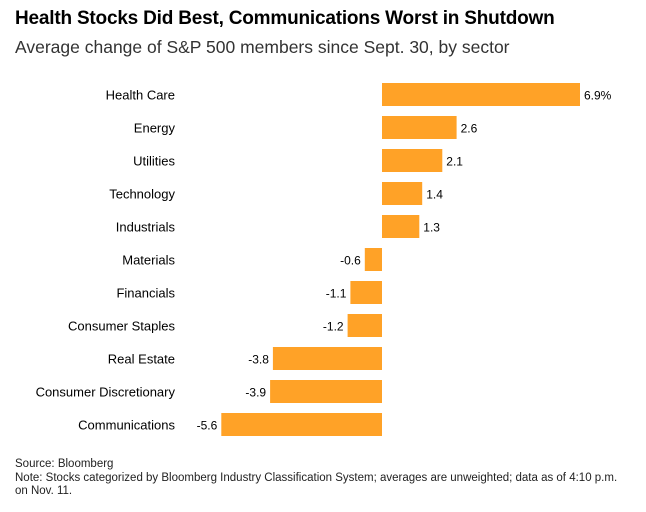 This screenshot has height=512, width=646. I want to click on value-label: -1.1, so click(336, 294).